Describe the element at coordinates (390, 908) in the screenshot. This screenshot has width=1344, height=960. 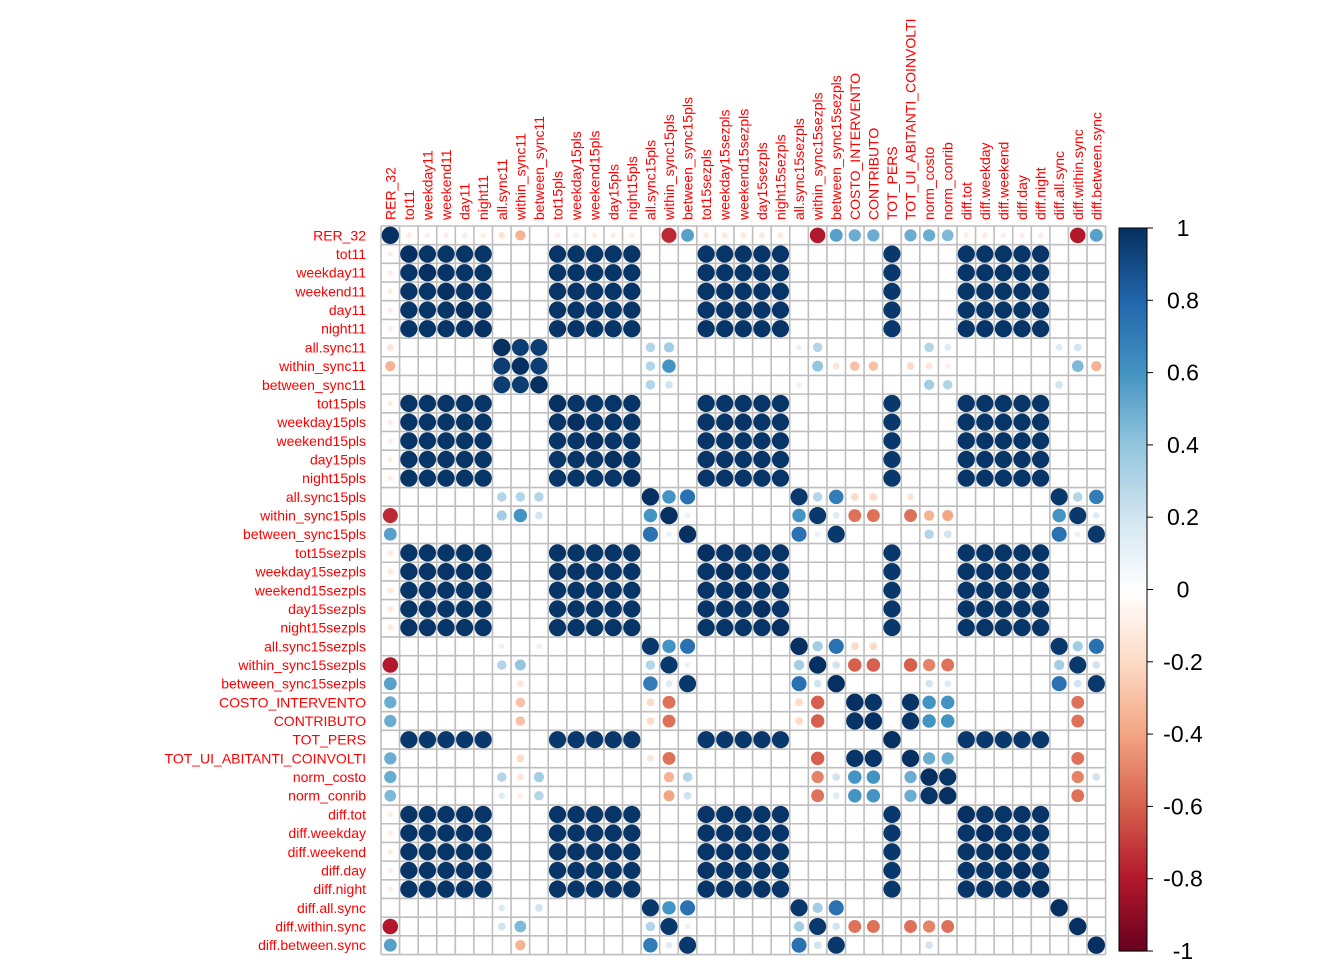
I see `correlation-circle-diff.all.sync-RER_32` at that location.